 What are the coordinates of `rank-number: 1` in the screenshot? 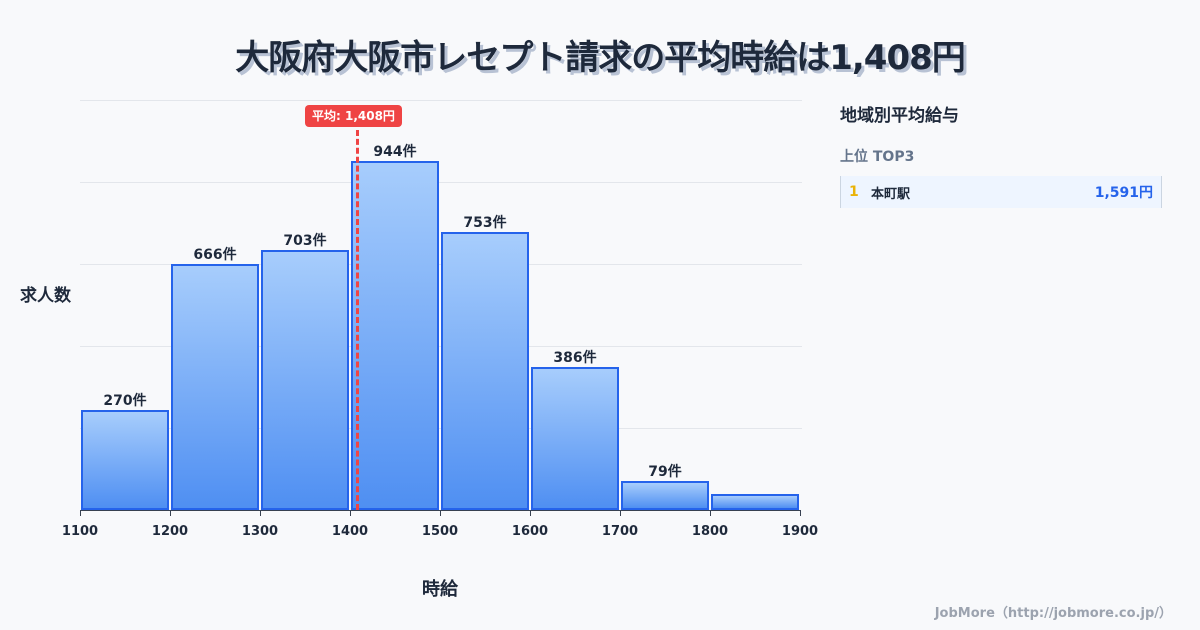 It's located at (854, 192).